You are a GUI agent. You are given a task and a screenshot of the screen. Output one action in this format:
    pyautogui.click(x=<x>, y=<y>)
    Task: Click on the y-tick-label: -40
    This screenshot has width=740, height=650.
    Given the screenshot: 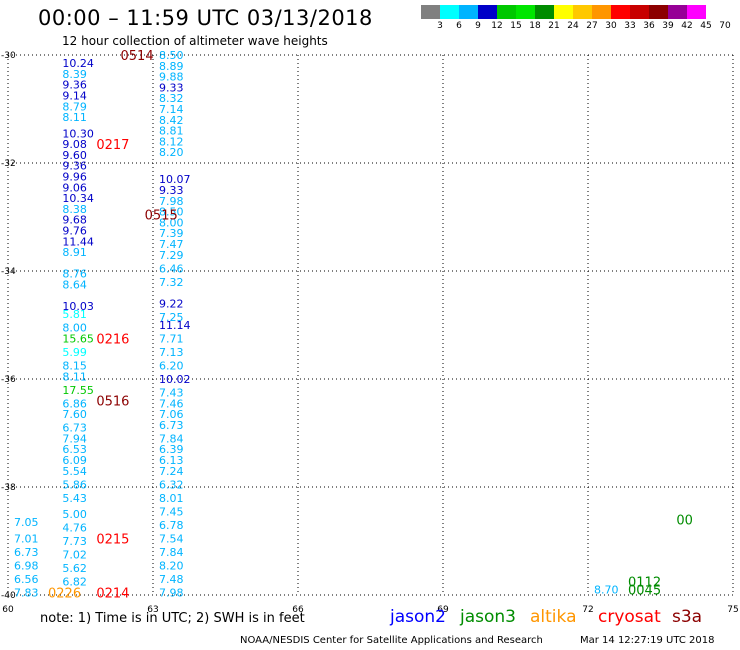 What is the action you would take?
    pyautogui.click(x=8, y=596)
    